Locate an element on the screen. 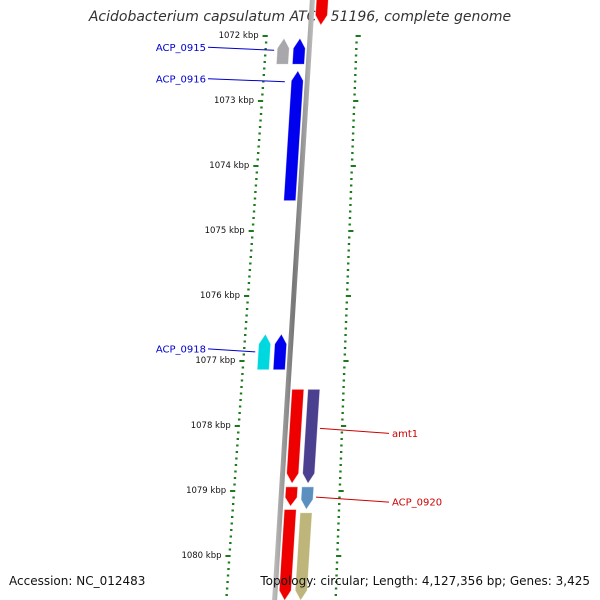 This screenshot has width=600, height=600. genome-backbone is located at coordinates (293, 300).